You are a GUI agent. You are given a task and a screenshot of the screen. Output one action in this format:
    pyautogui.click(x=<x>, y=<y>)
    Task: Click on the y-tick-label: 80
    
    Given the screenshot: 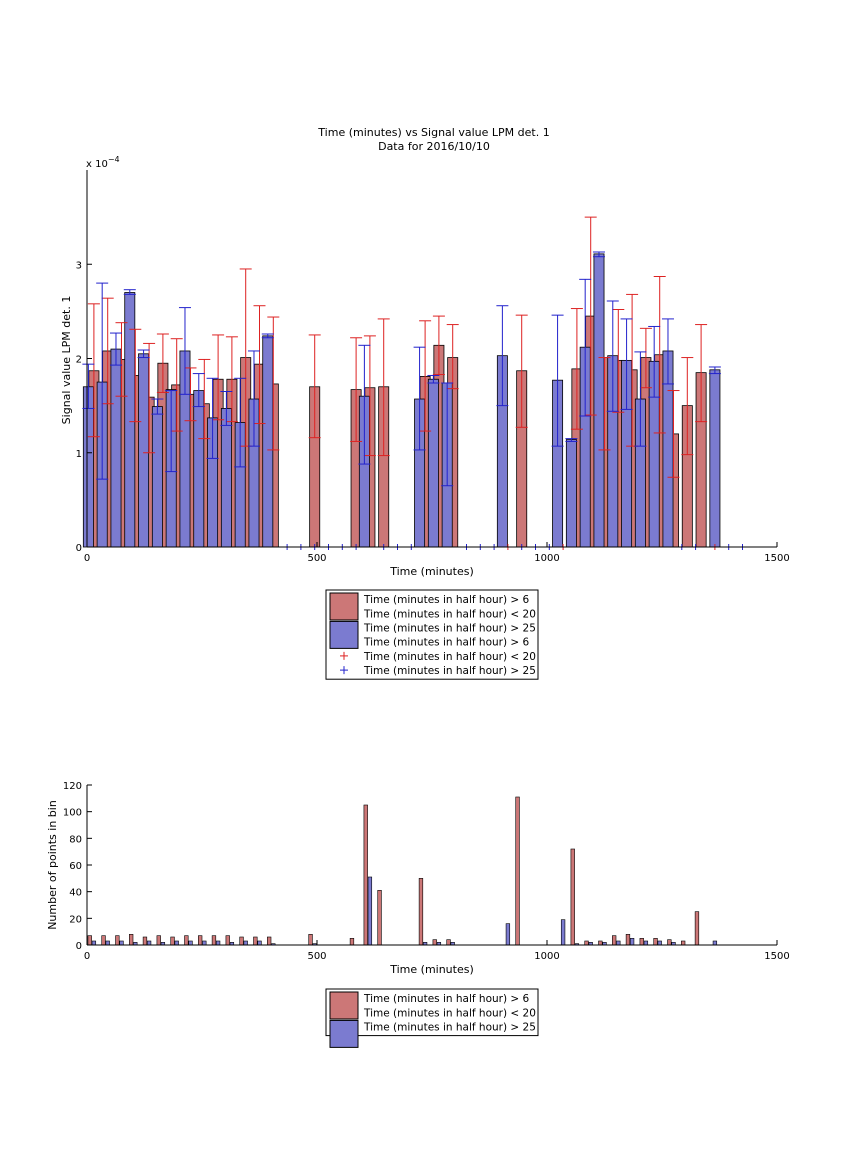 What is the action you would take?
    pyautogui.click(x=75, y=839)
    